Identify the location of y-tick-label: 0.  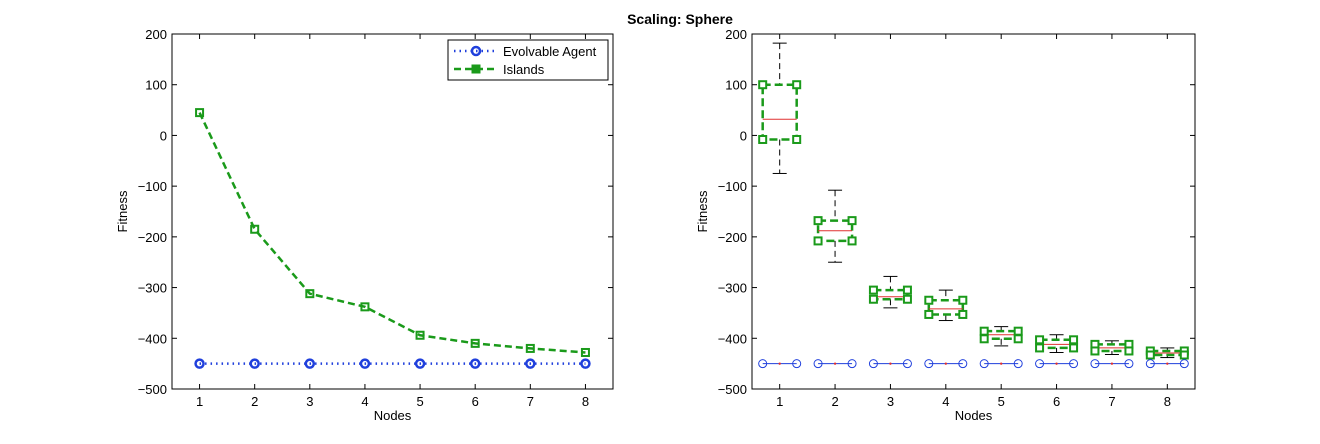
(743, 135).